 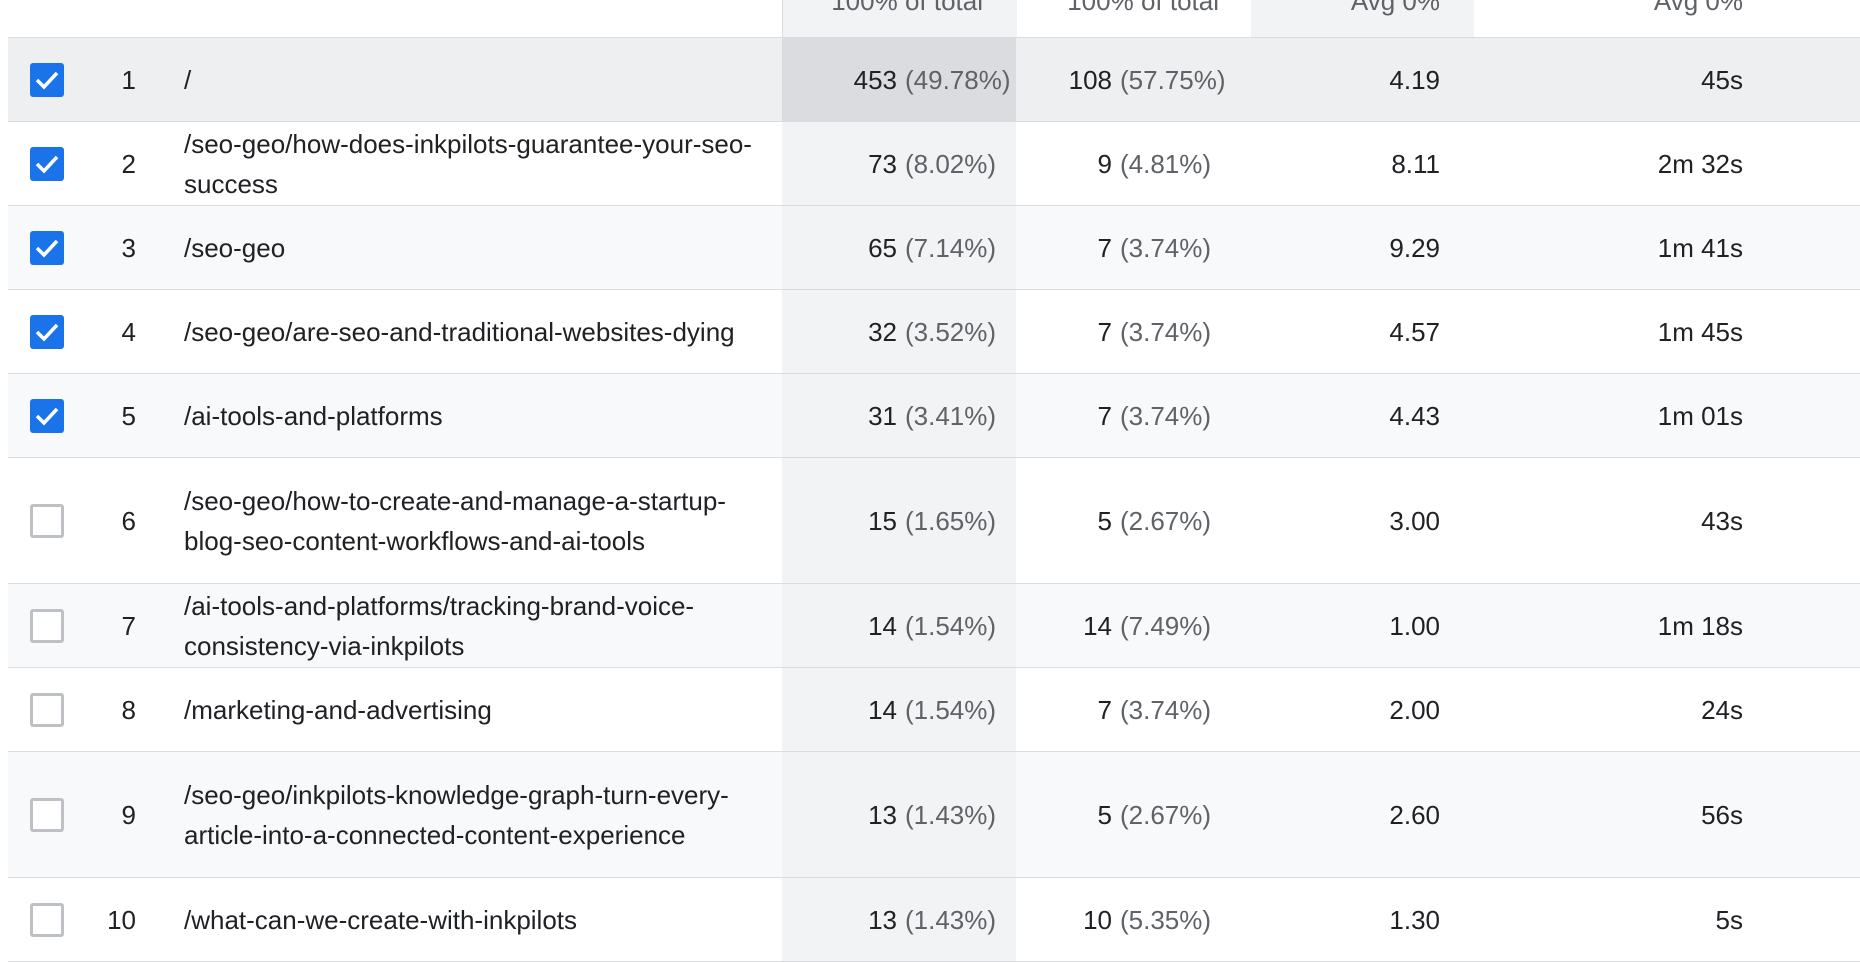 What do you see at coordinates (882, 247) in the screenshot?
I see `views: 65` at bounding box center [882, 247].